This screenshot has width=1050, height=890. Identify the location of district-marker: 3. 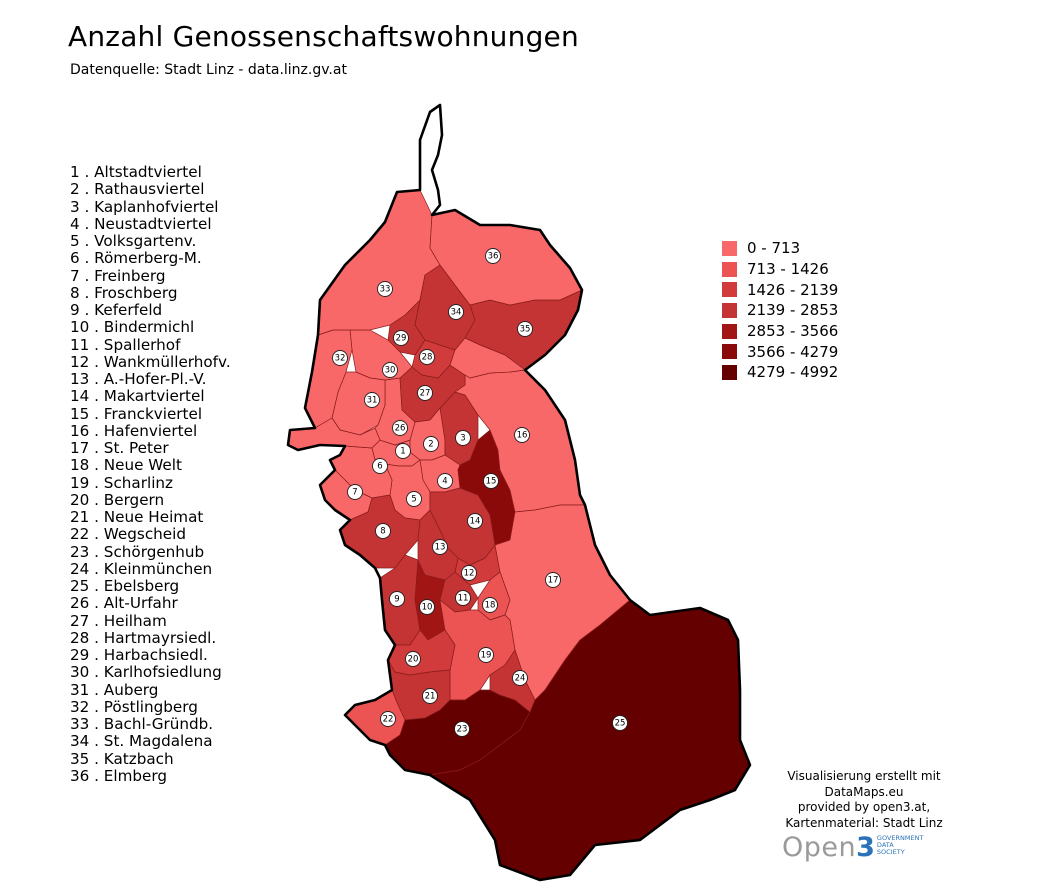
(463, 438).